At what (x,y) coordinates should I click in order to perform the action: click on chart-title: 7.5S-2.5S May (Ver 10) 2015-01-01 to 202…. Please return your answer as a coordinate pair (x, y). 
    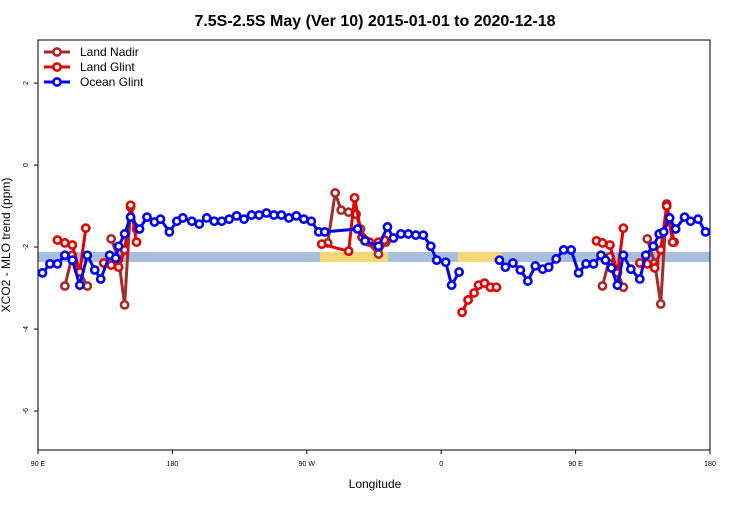
    Looking at the image, I should click on (374, 21).